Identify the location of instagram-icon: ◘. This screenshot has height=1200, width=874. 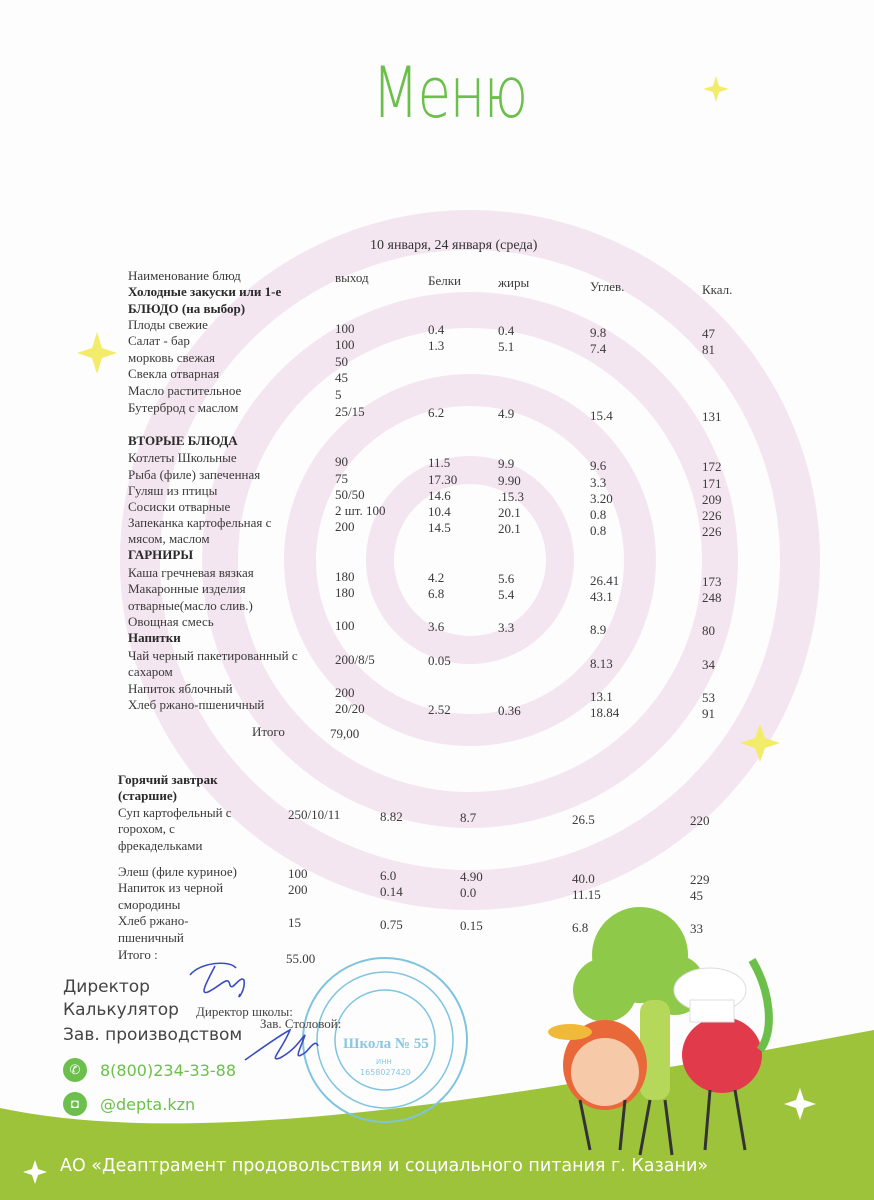
(75, 1104).